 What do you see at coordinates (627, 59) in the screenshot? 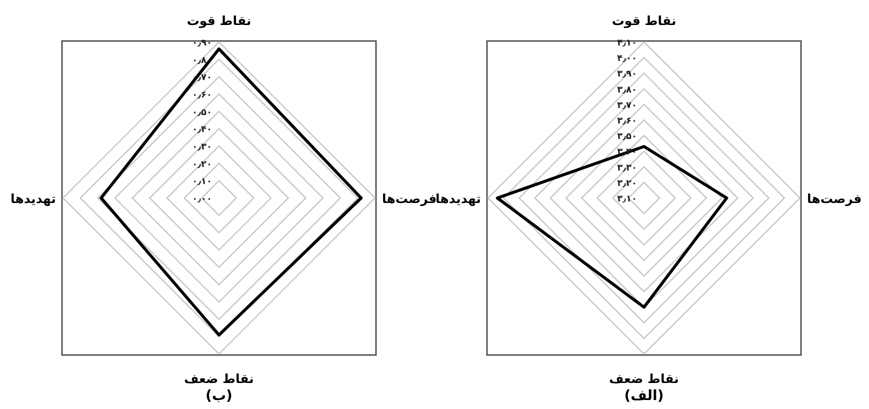
I see `y-tick-label: ۴٫۰۰` at bounding box center [627, 59].